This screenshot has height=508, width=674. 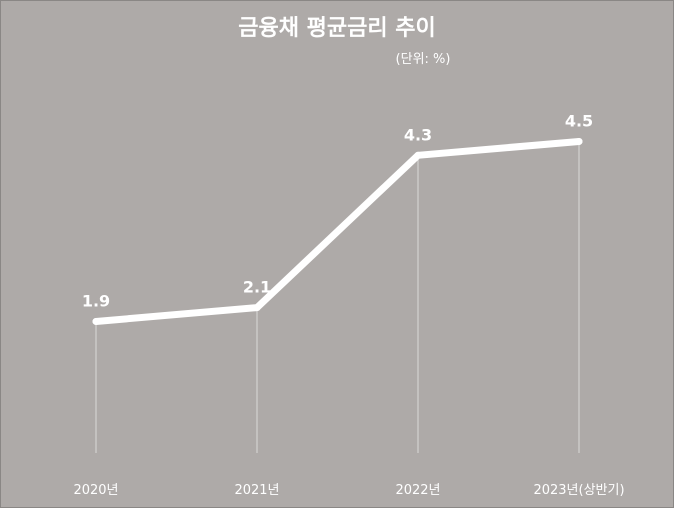 I want to click on unit-label: (단위: %), so click(x=423, y=59).